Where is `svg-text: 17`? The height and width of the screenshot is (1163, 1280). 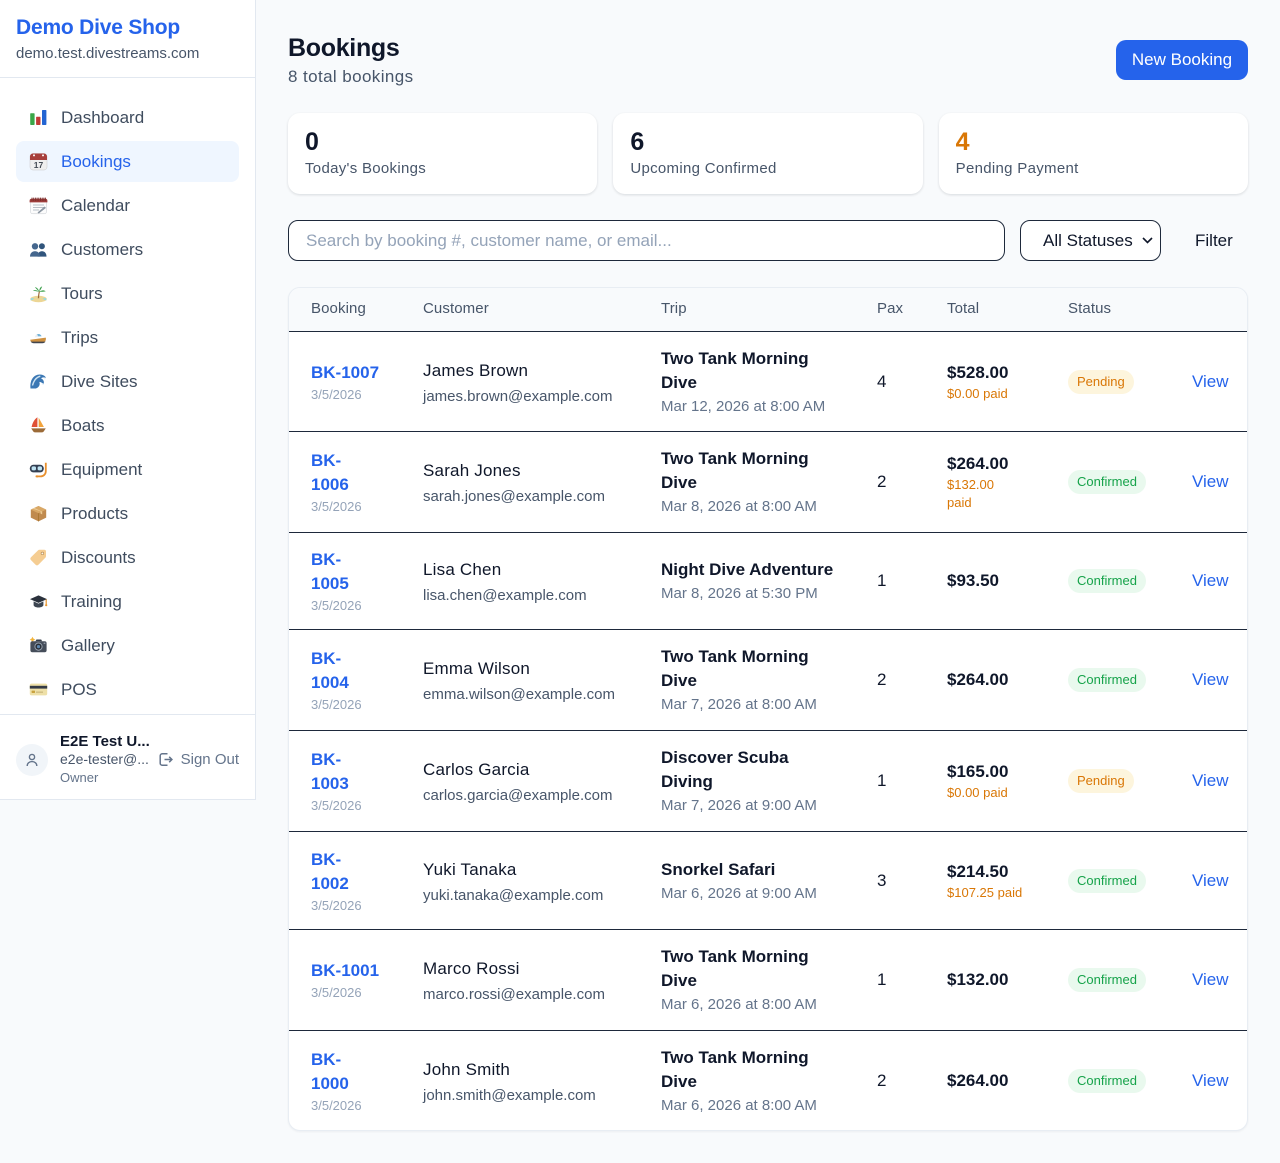
svg-text: 17 is located at coordinates (39, 165).